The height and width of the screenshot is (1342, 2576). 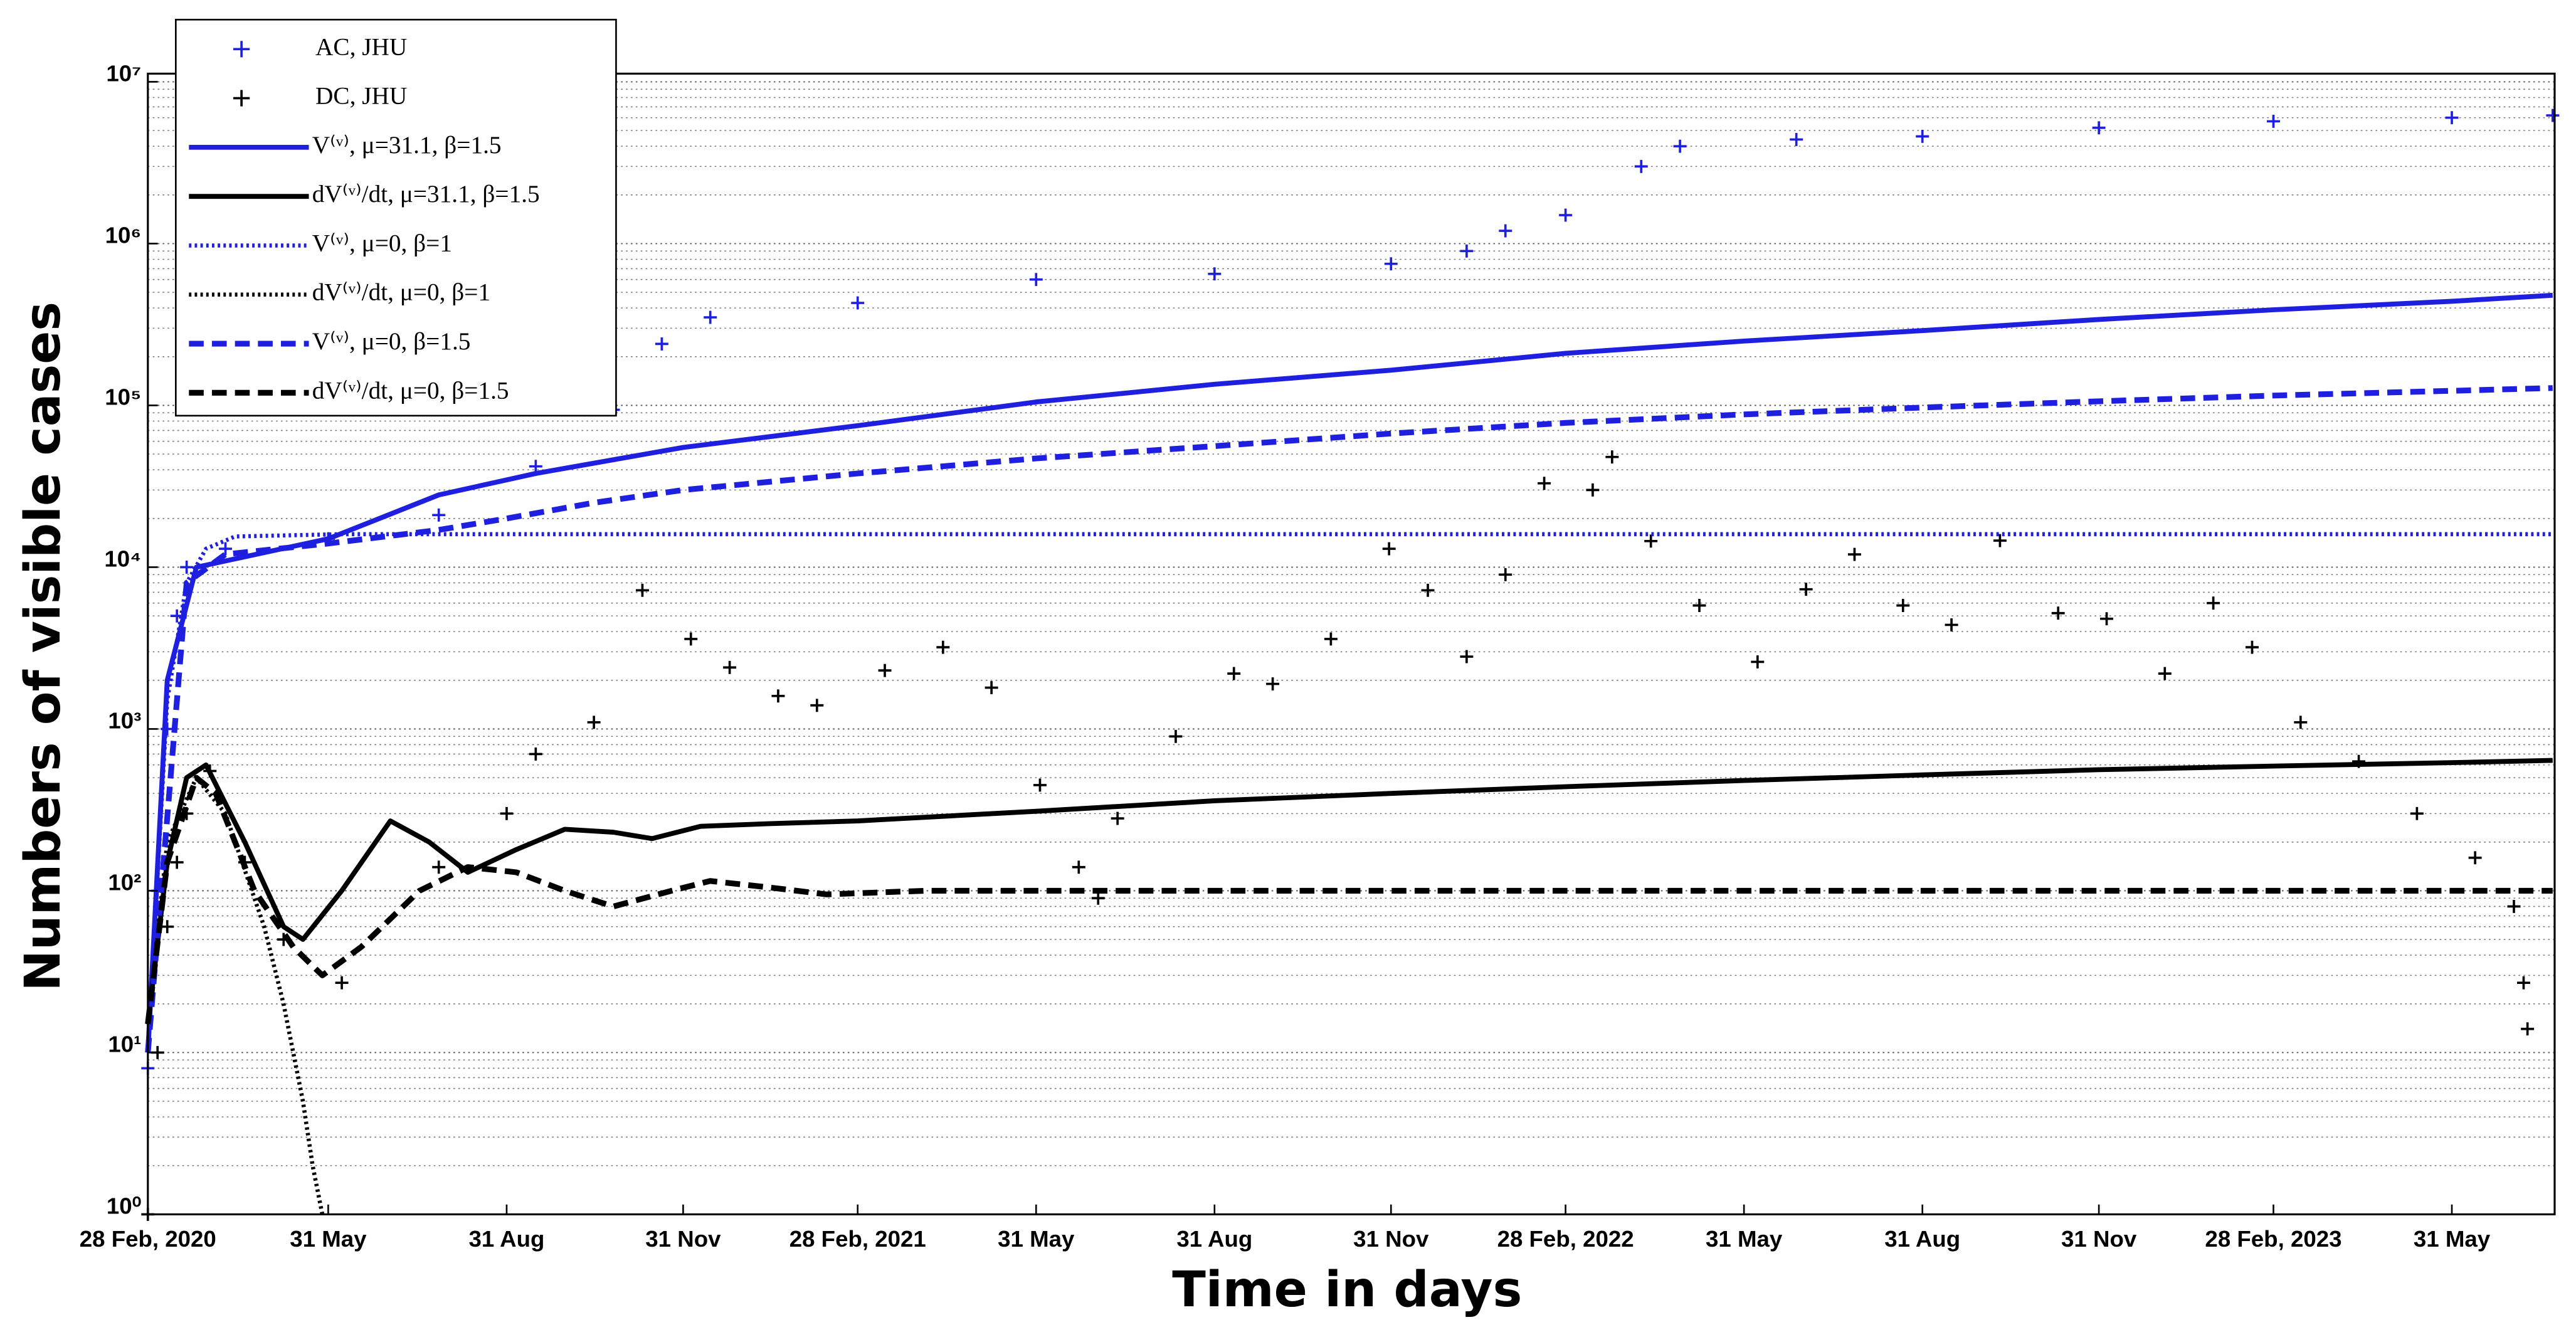 What do you see at coordinates (401, 292) in the screenshot?
I see `legend-label: dV⁽ᵛ⁾/dt, μ=0, β=1` at bounding box center [401, 292].